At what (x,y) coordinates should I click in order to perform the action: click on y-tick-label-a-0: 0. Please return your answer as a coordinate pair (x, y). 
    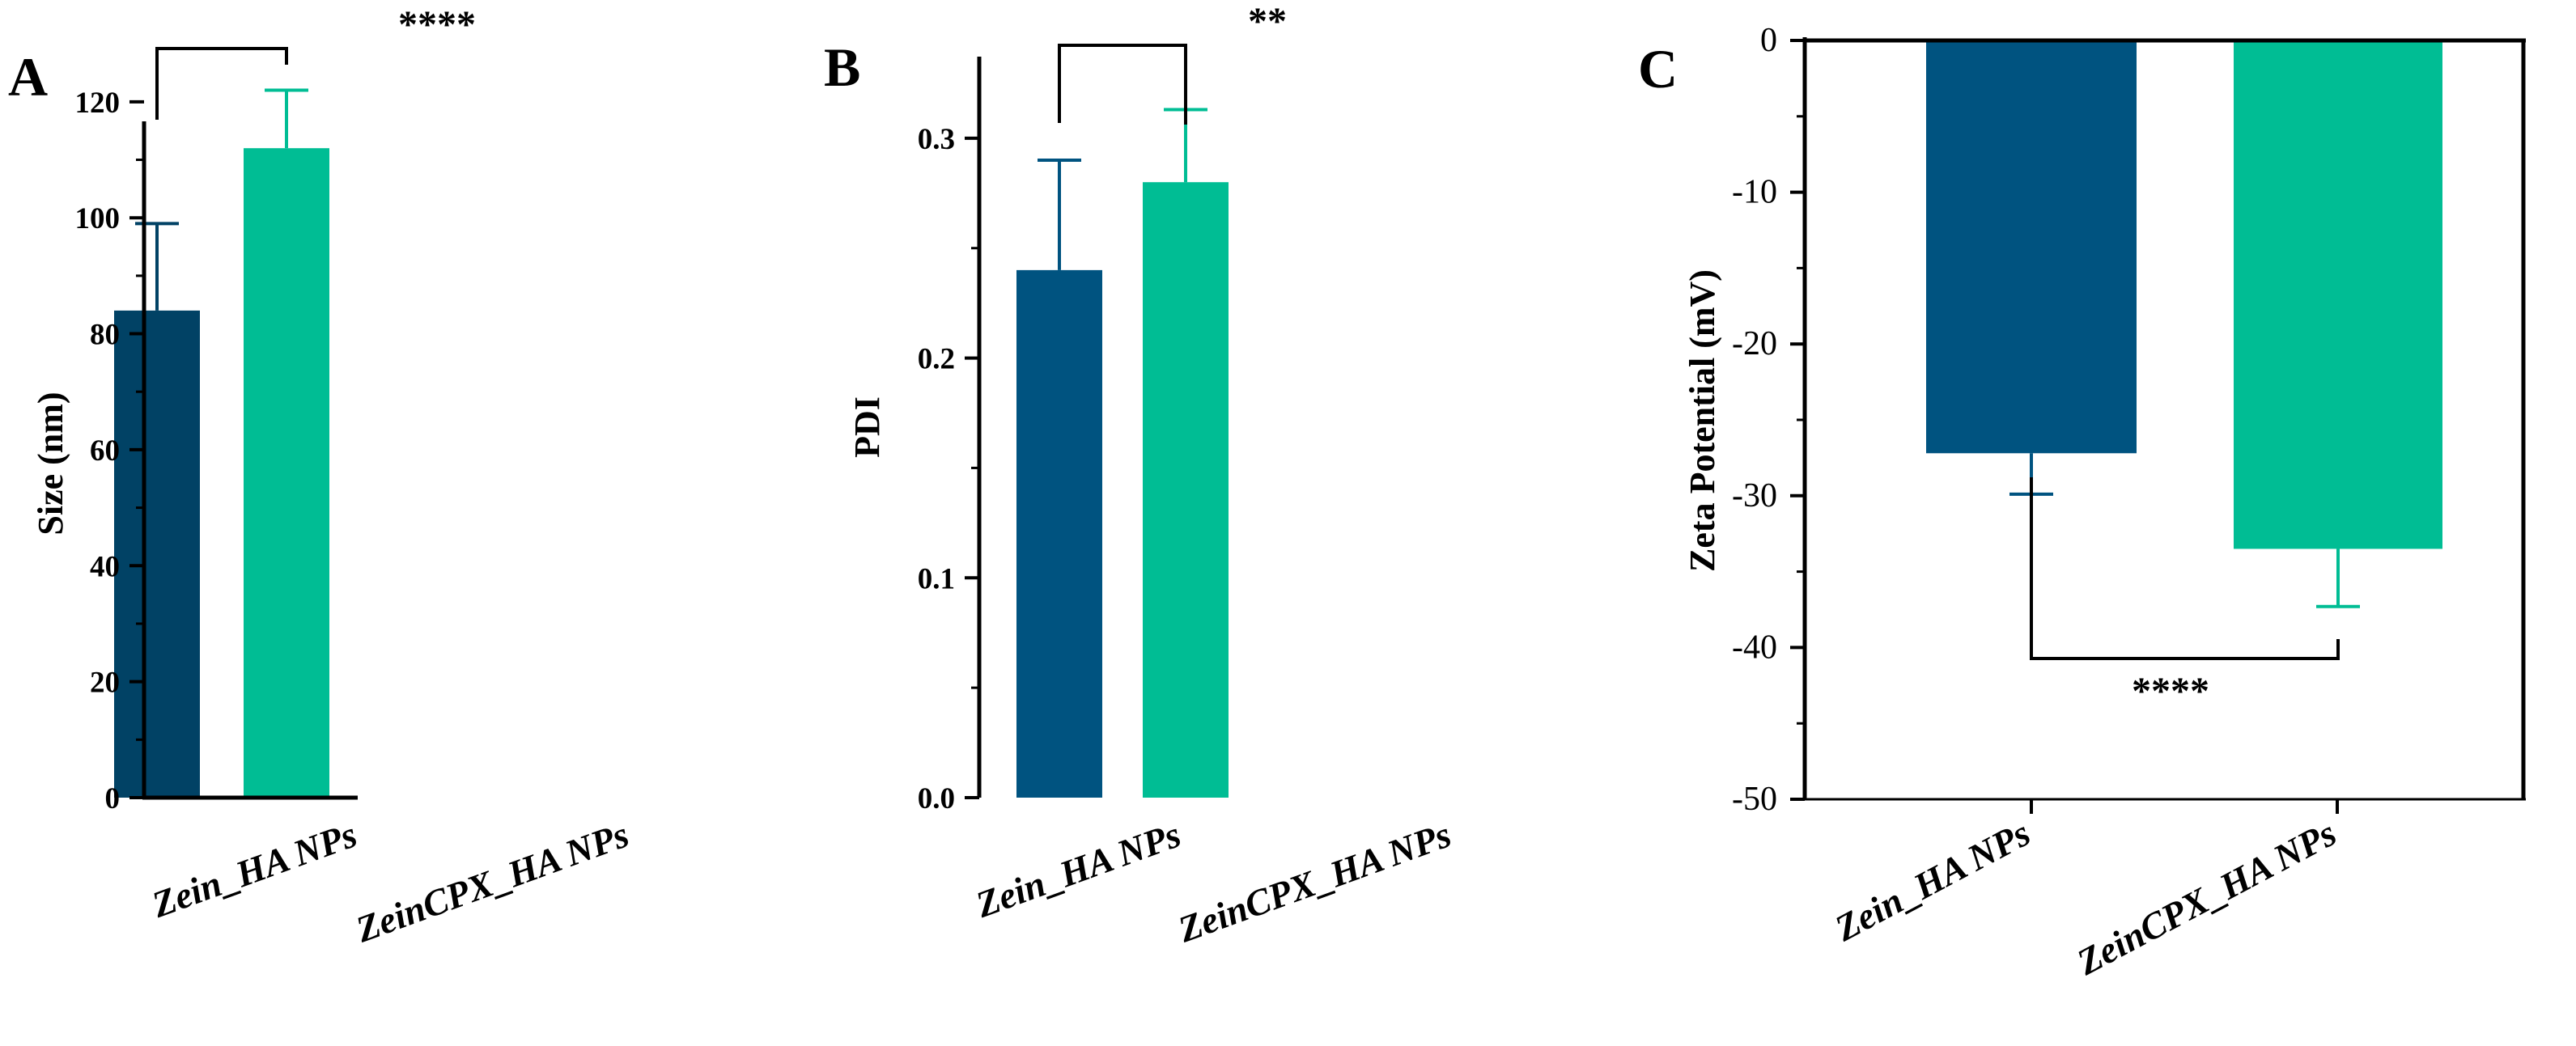
    Looking at the image, I should click on (113, 798).